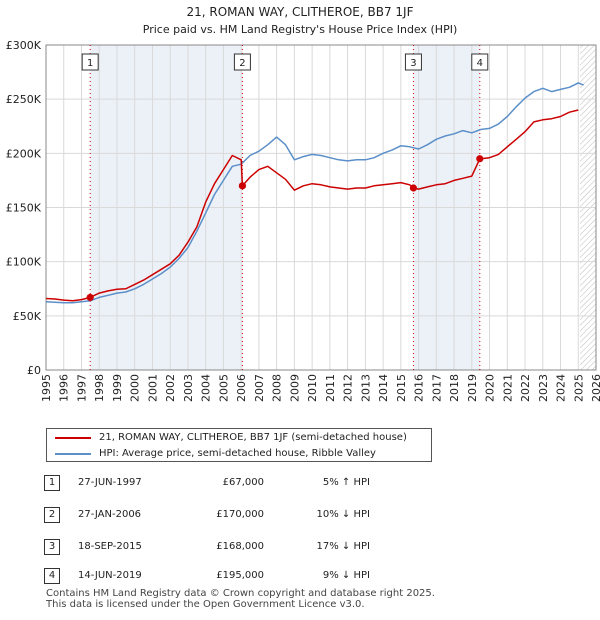 The height and width of the screenshot is (620, 600). I want to click on sale-hpi-diff: 9% ↓ HPI, so click(346, 575).